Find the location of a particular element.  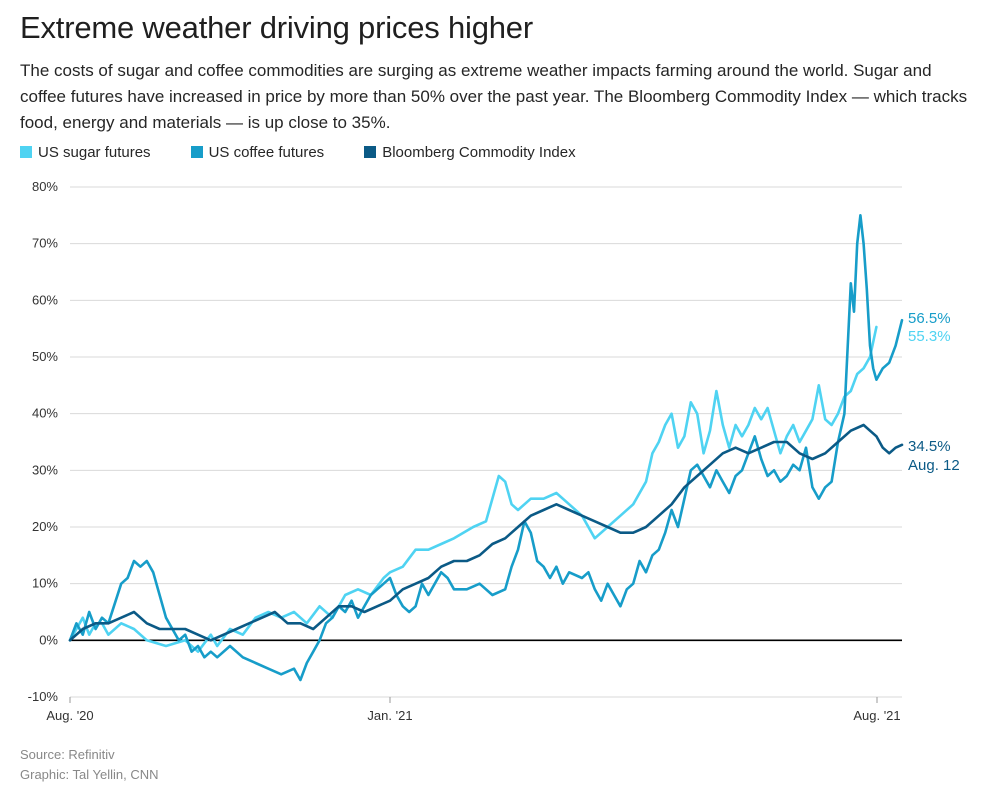

end-label-coffee: 56.5% is located at coordinates (929, 318).